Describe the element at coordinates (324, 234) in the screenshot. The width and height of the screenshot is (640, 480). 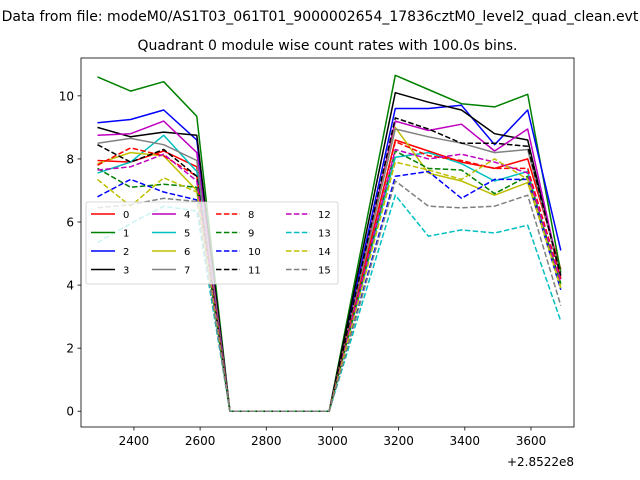
I see `legend-label-13: 13` at that location.